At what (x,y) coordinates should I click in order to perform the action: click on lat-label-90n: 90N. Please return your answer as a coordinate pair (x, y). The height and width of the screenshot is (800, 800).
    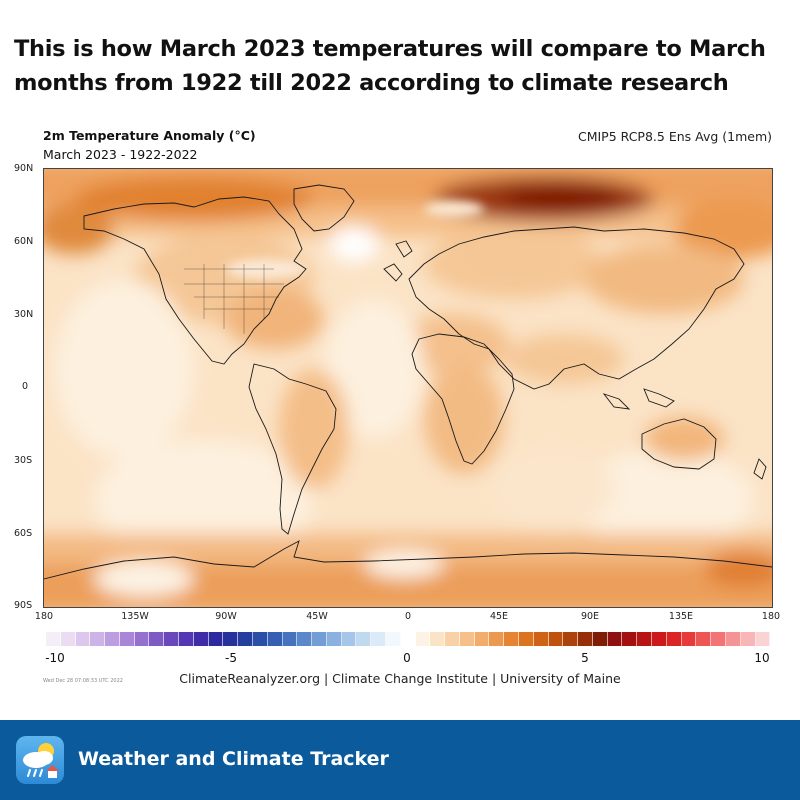
    Looking at the image, I should click on (24, 168).